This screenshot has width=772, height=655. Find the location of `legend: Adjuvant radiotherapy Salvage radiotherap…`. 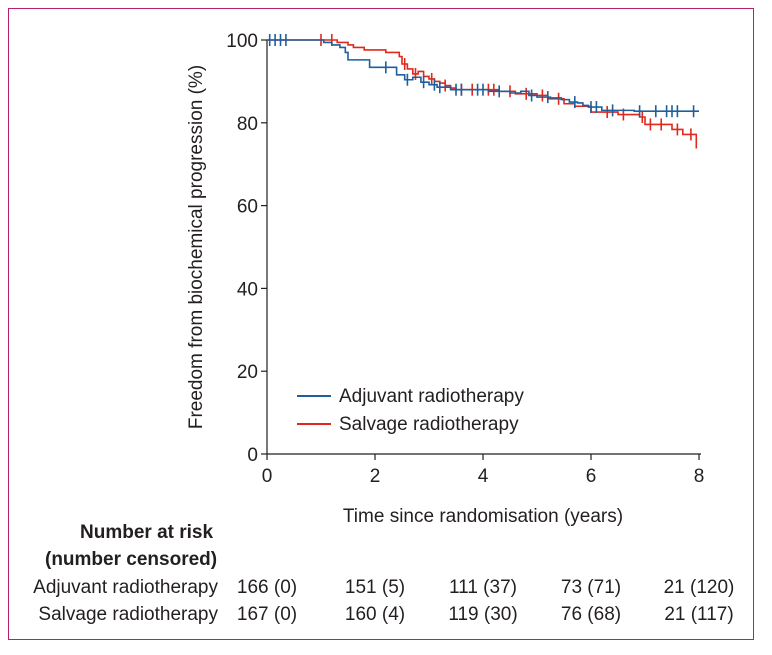

legend: Adjuvant radiotherapy Salvage radiotherap… is located at coordinates (410, 410).